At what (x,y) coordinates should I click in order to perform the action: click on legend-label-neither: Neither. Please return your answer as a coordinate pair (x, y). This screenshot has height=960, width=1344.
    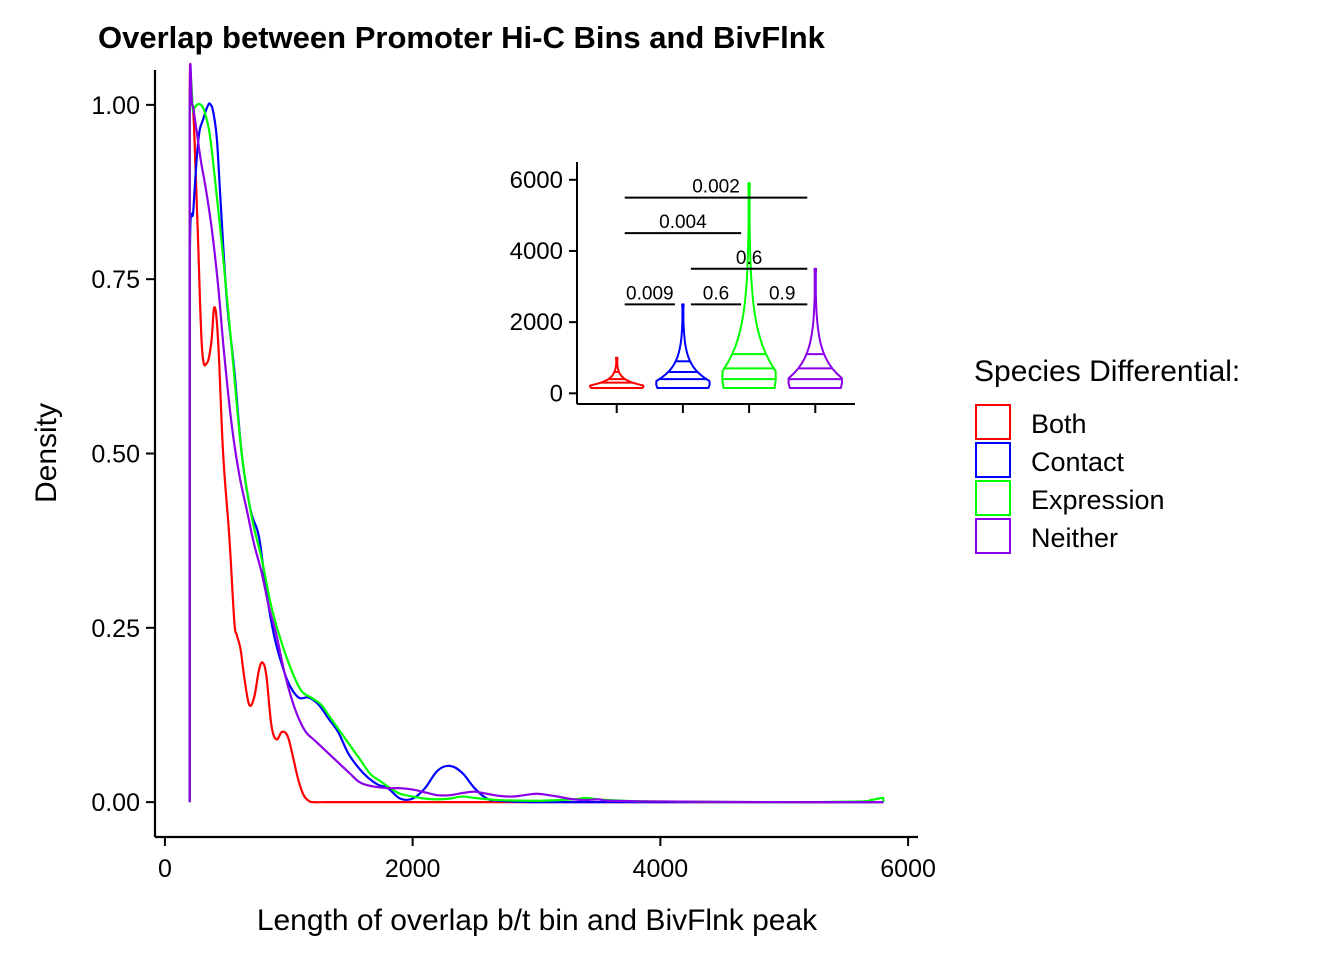
    Looking at the image, I should click on (1074, 538).